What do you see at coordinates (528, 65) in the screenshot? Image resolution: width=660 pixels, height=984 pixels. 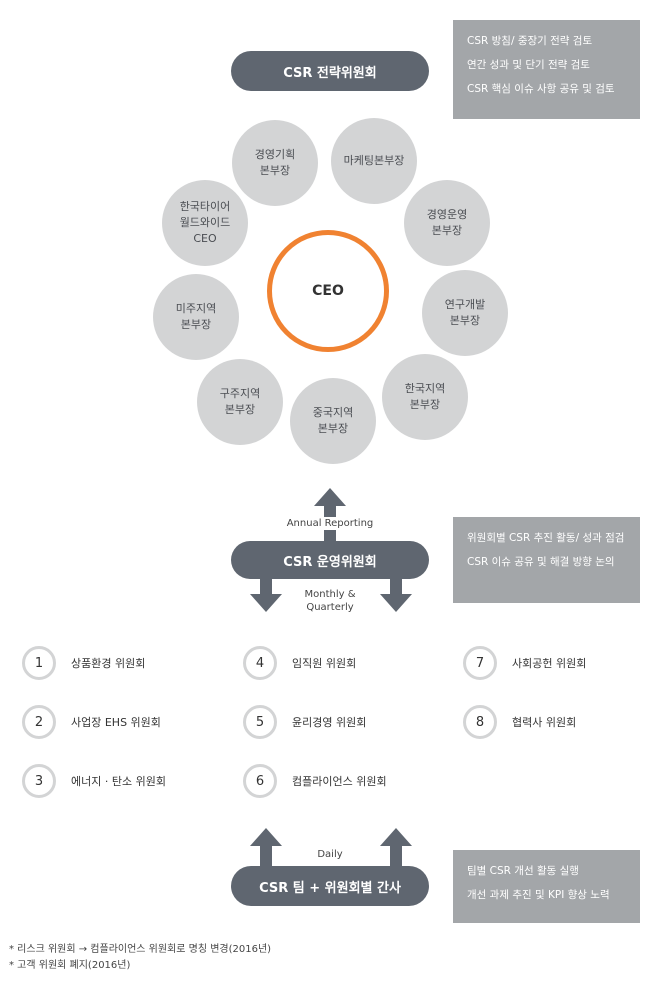 I see `strategy-note-2: 연간 성과 및 단기 전략 검토` at bounding box center [528, 65].